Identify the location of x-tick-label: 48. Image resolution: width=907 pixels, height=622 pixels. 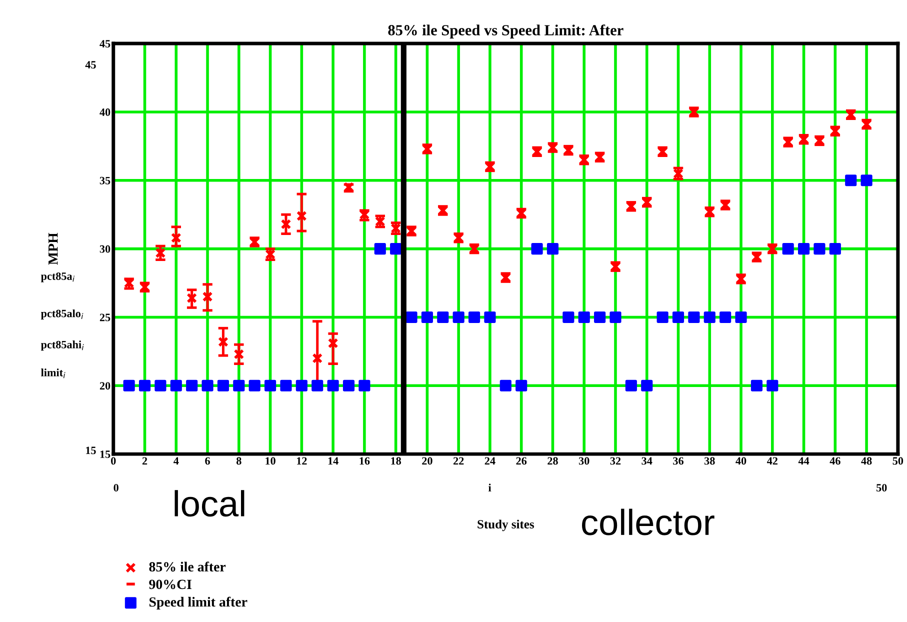
(866, 461).